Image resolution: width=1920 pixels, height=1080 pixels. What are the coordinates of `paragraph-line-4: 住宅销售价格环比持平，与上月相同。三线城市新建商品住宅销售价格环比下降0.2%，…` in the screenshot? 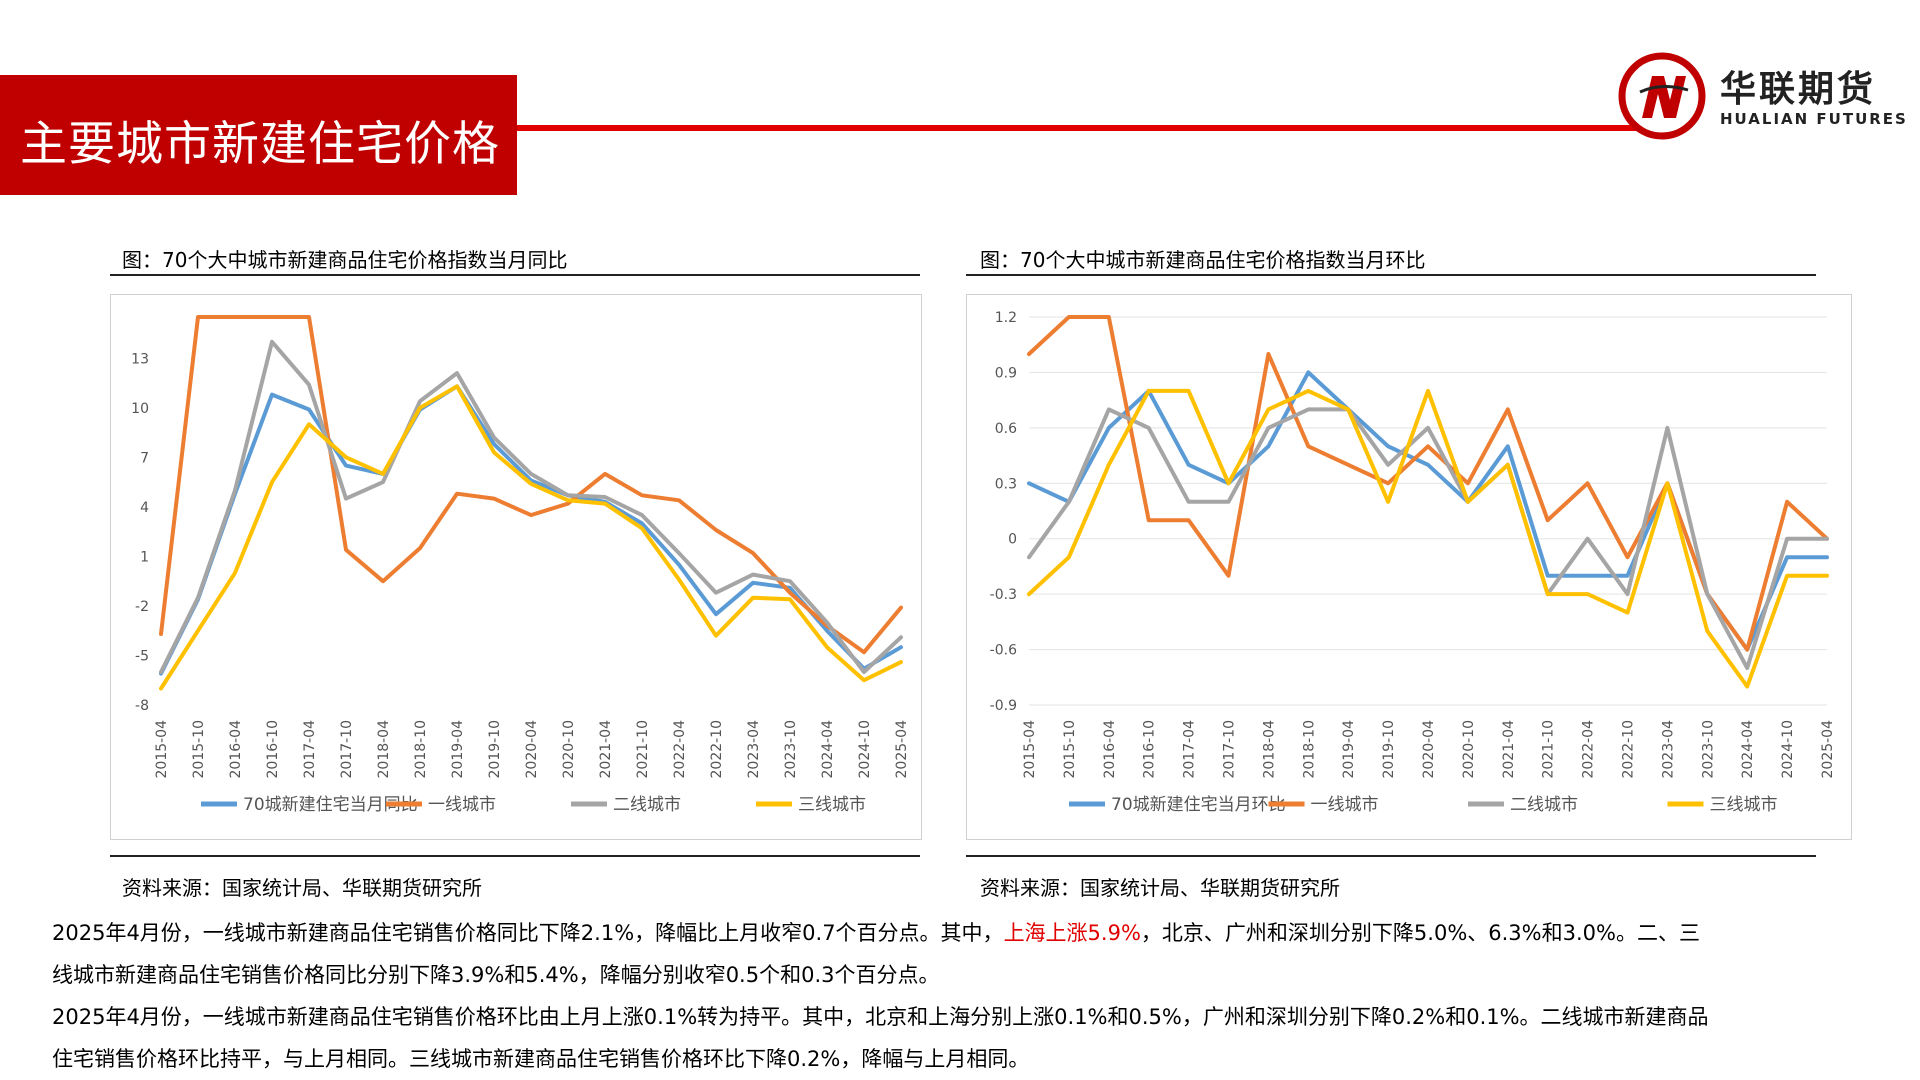 It's located at (541, 1059).